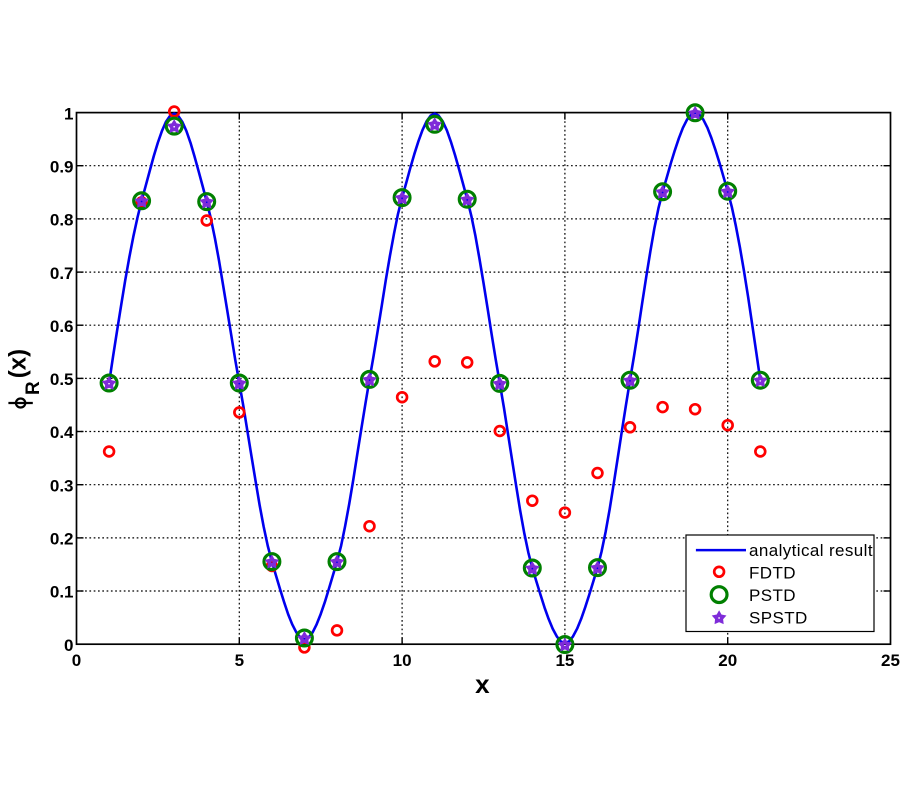  What do you see at coordinates (68, 113) in the screenshot?
I see `svg-text: 1` at bounding box center [68, 113].